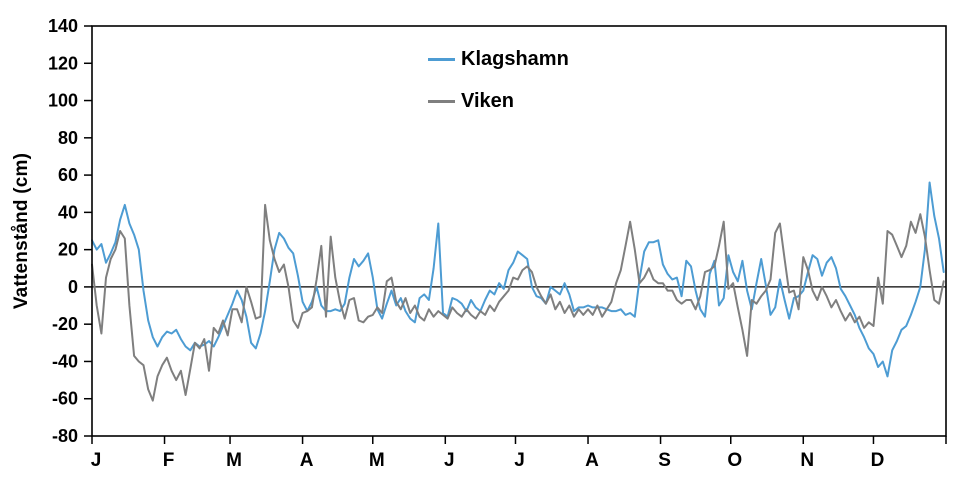 The height and width of the screenshot is (486, 970). I want to click on legend: Klagshamn Viken, so click(498, 80).